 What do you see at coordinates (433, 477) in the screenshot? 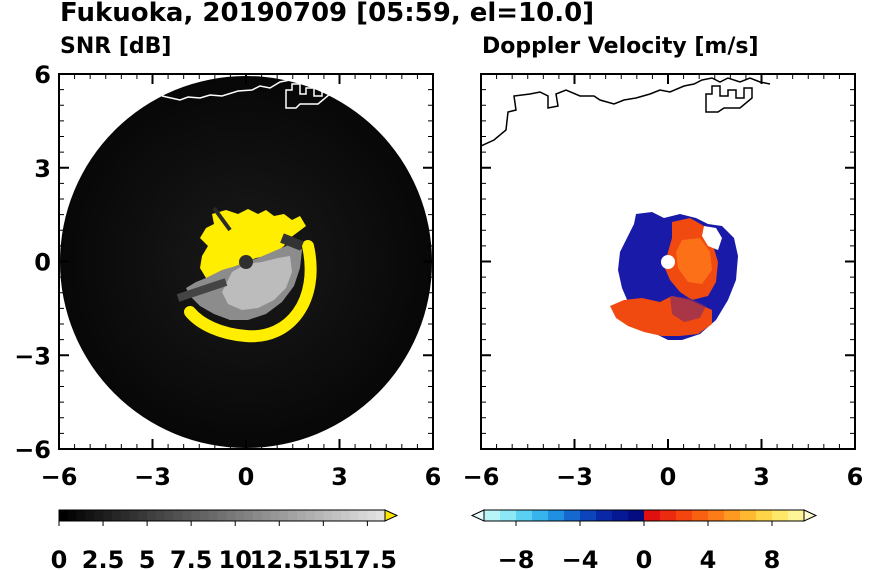
I see `snr-x-tick-label: 6` at bounding box center [433, 477].